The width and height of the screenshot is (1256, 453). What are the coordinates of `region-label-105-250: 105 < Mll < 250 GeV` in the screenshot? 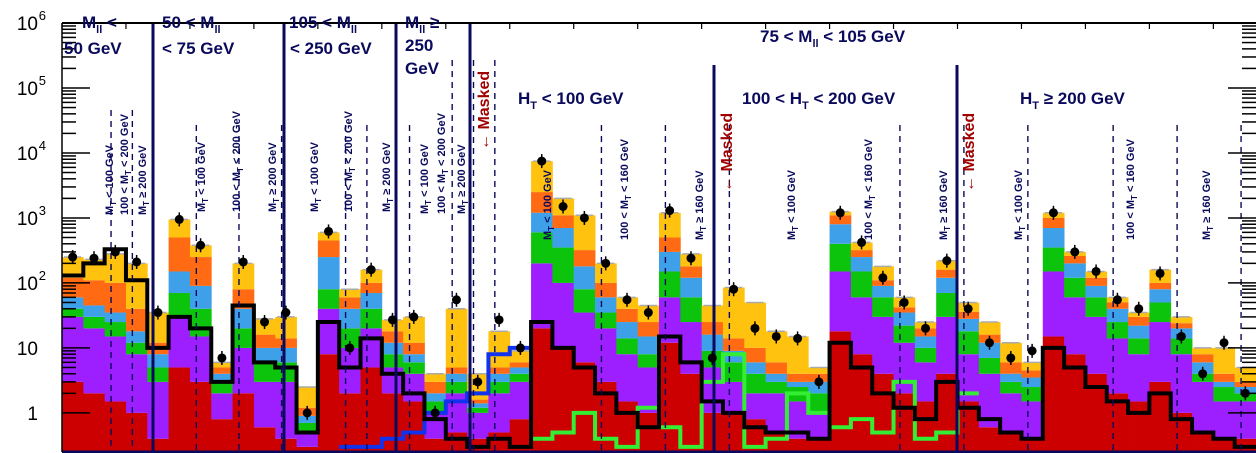 It's located at (330, 35).